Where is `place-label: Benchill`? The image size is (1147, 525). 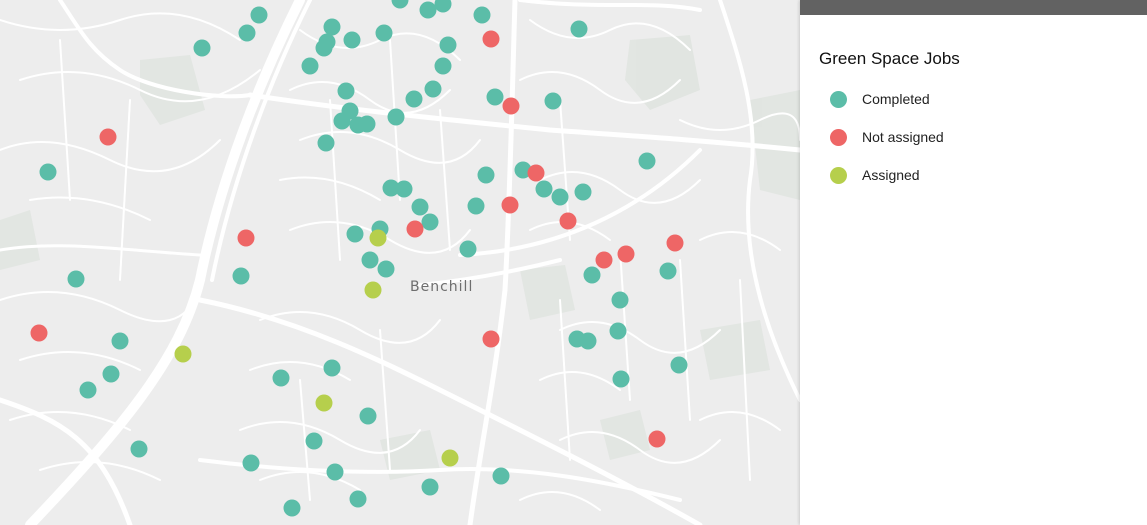 place-label: Benchill is located at coordinates (442, 287).